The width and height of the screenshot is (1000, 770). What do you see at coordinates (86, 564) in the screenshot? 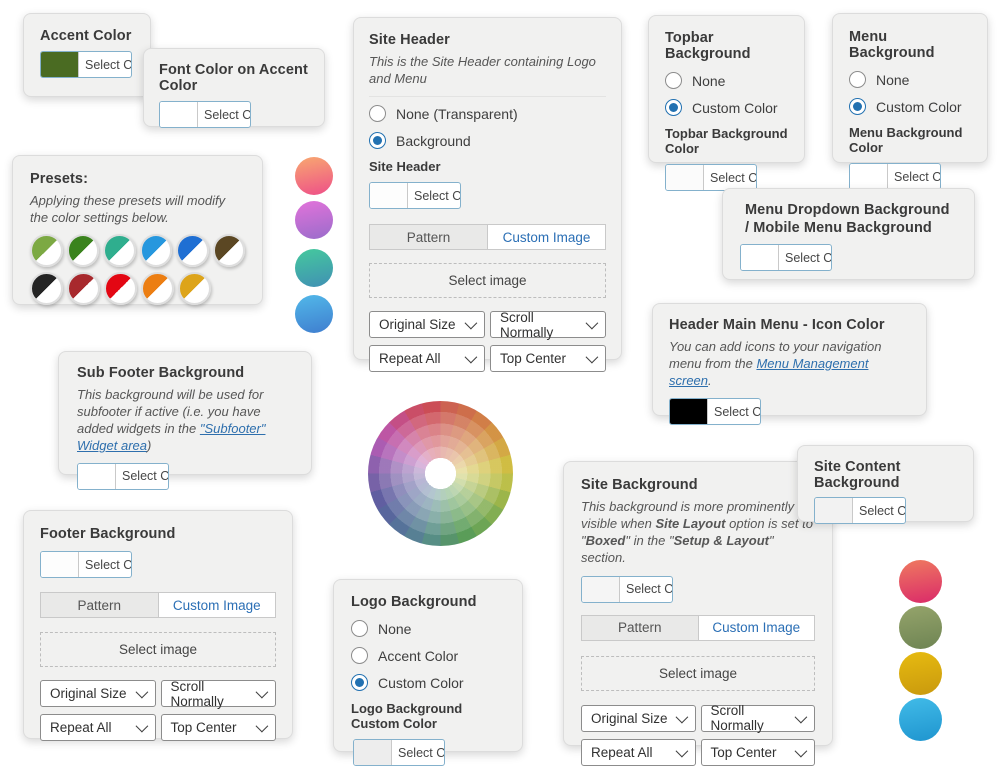
I see `footer-select-color-button: Select Color` at bounding box center [86, 564].